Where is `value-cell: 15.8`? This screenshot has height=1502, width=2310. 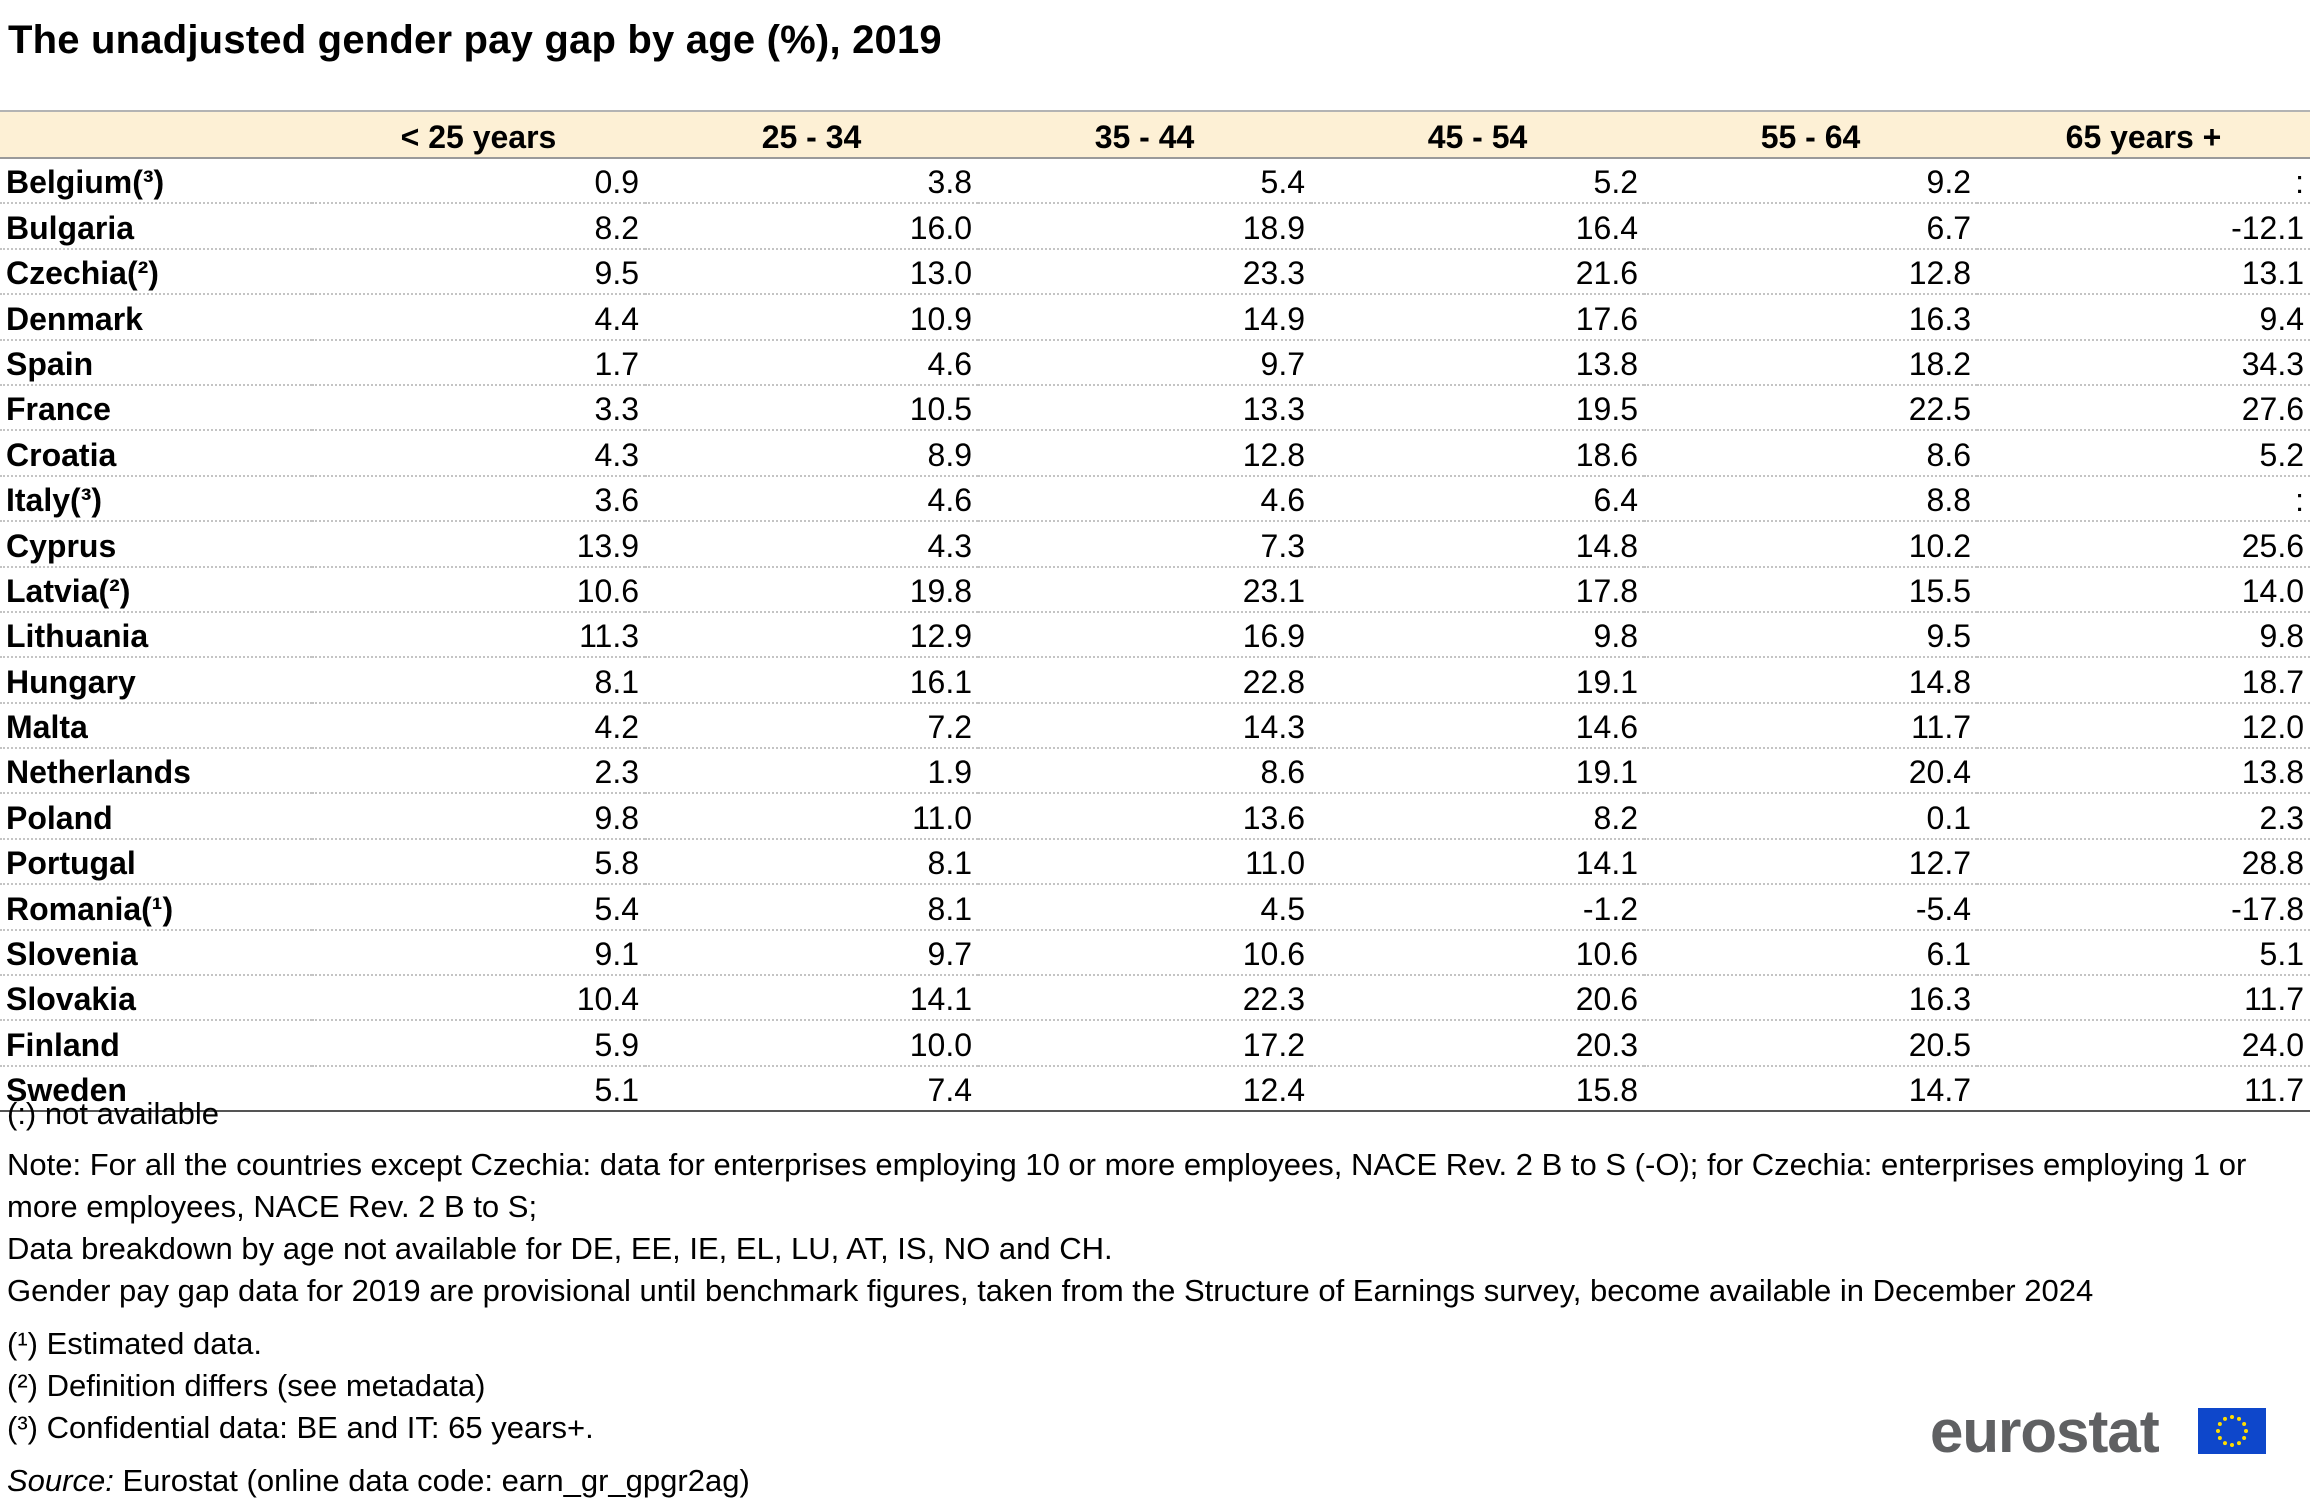 value-cell: 15.8 is located at coordinates (1477, 1089).